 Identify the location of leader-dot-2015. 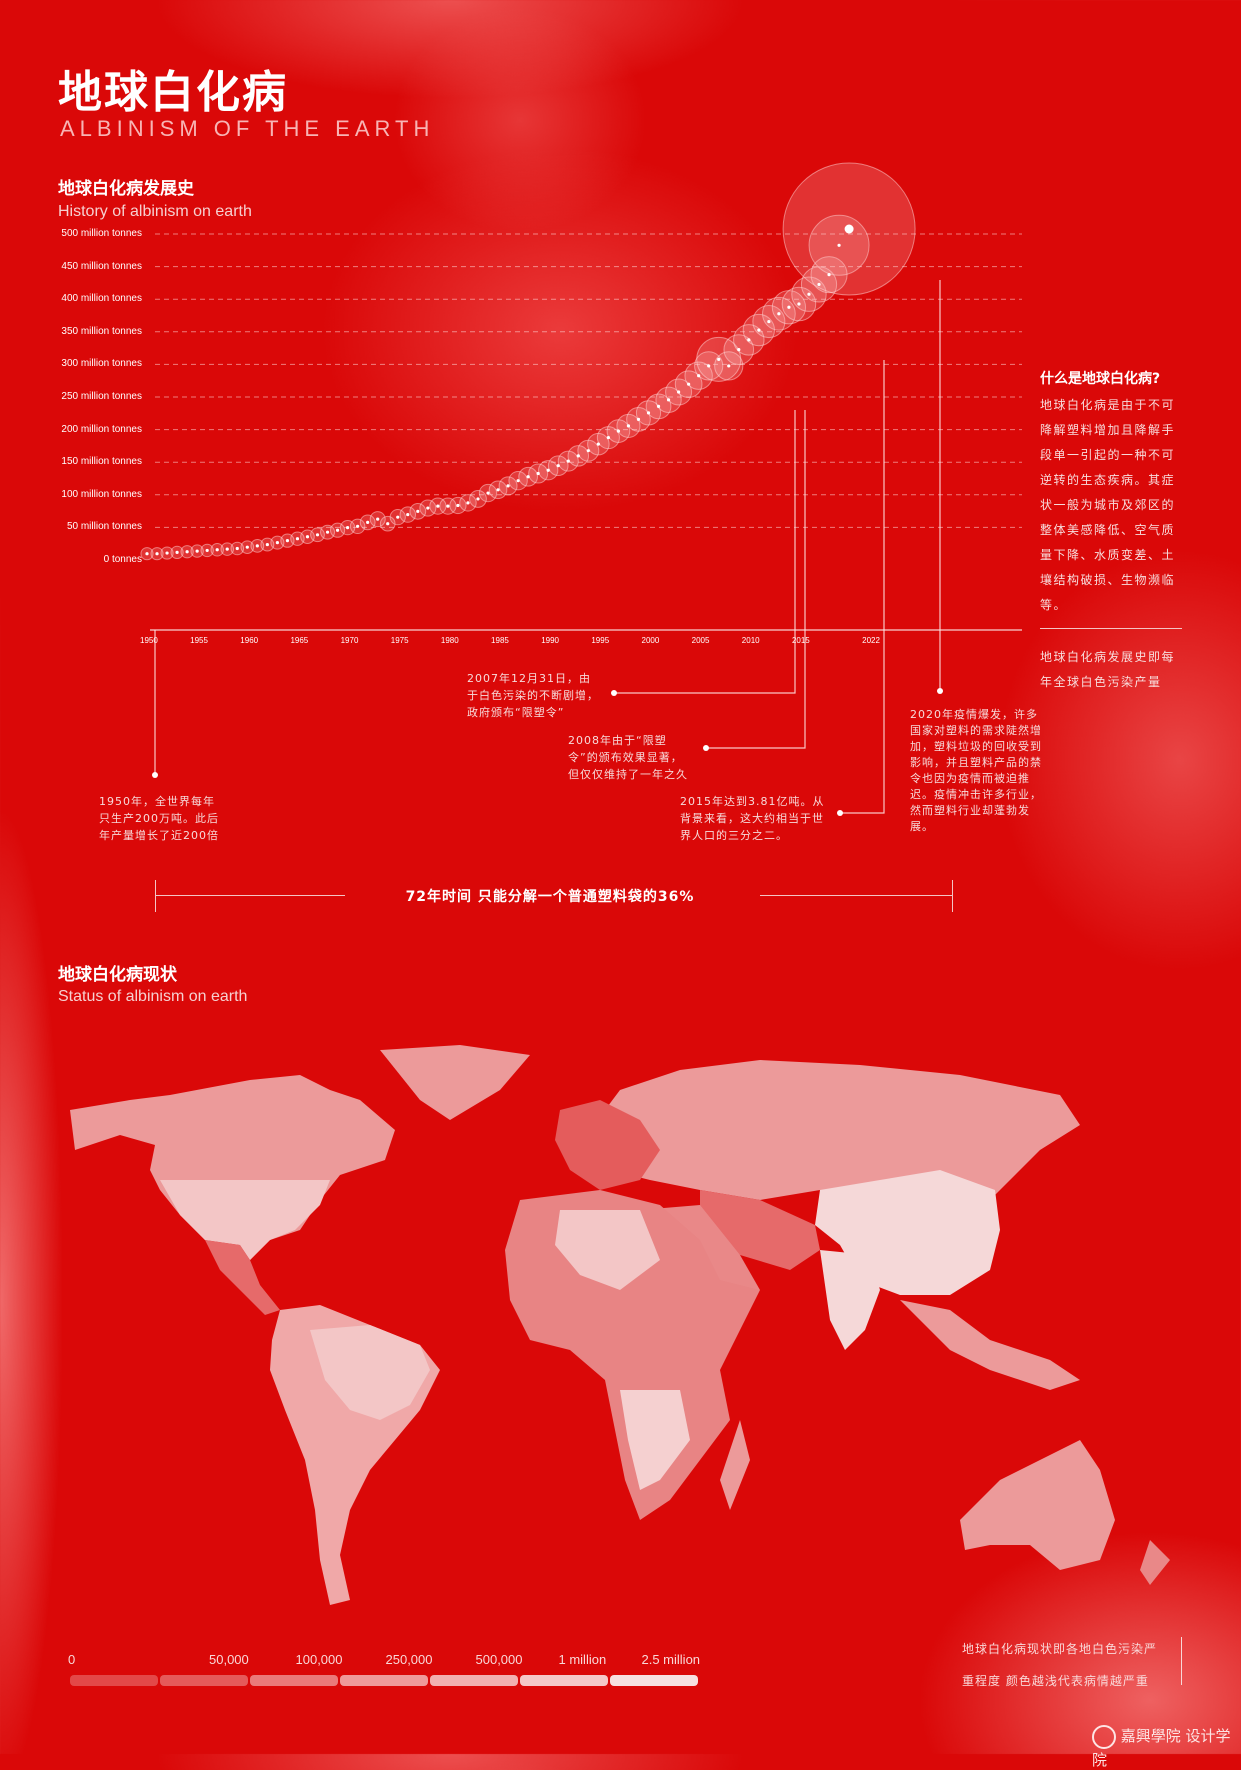
(840, 813).